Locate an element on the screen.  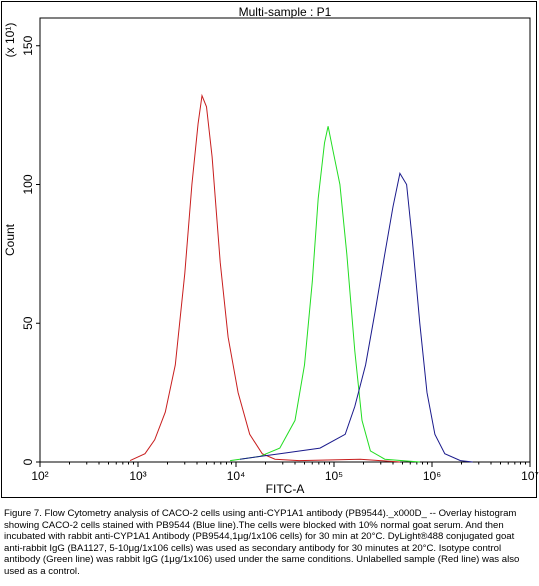
x-tick-label: 10⁶ is located at coordinates (432, 476).